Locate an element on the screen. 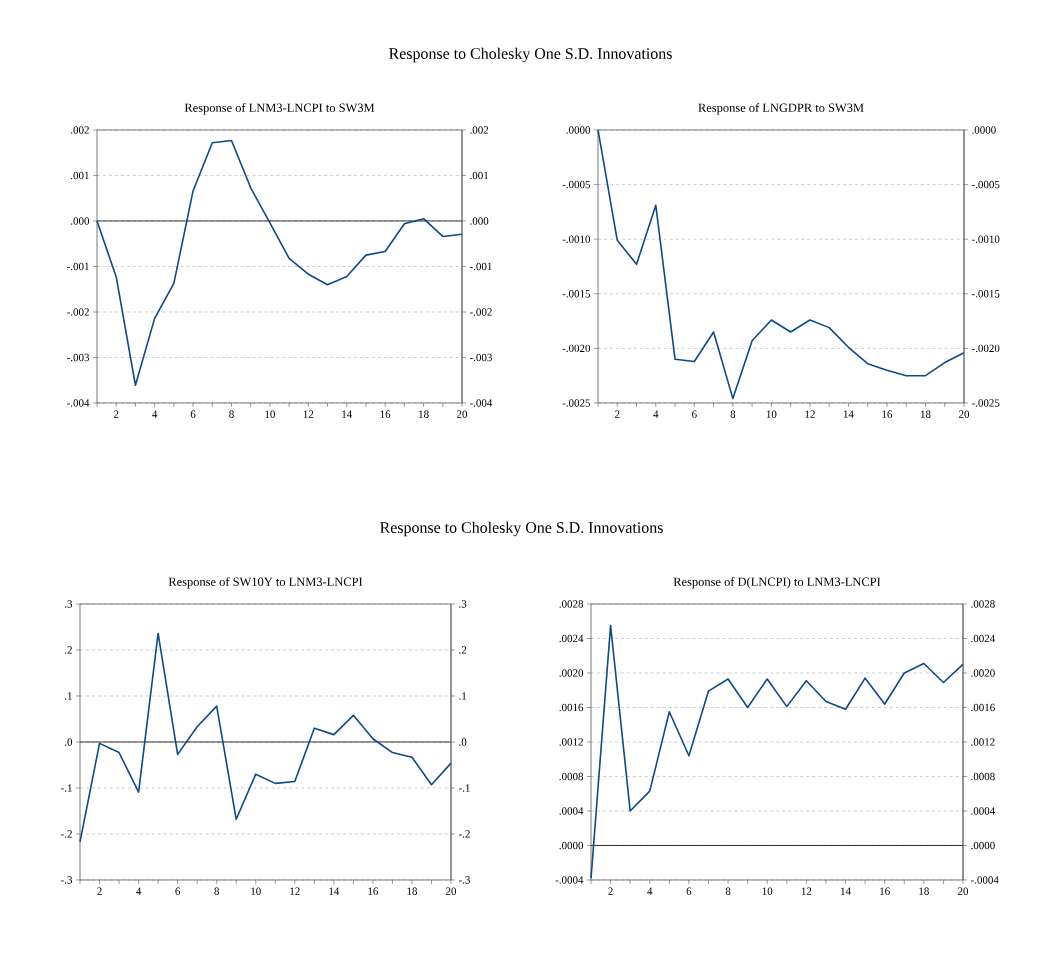 This screenshot has height=954, width=1045. y2-tick-label: .0004 is located at coordinates (983, 811).